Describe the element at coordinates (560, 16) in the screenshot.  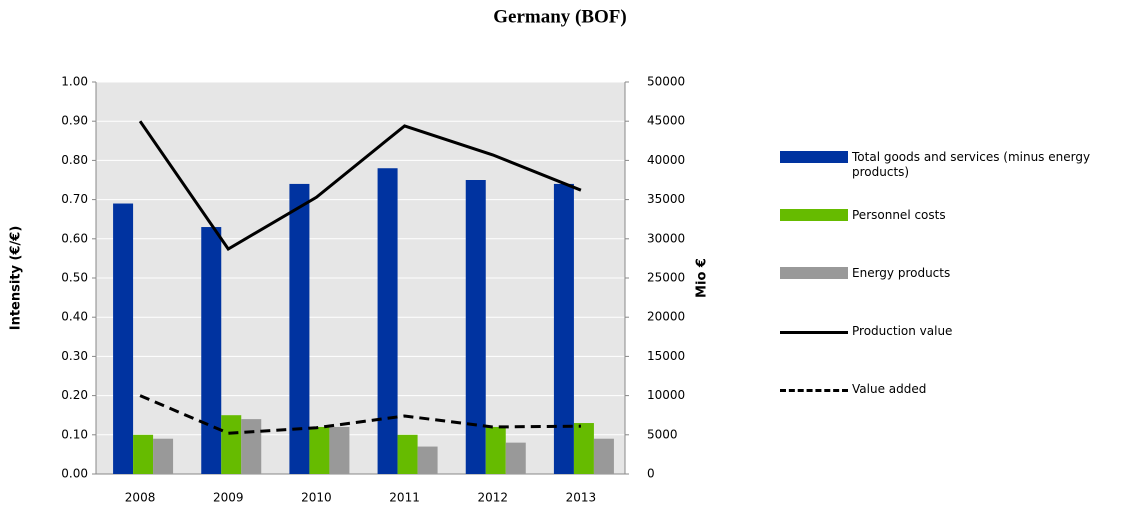
I see `chart-title: Germany (BOF)` at that location.